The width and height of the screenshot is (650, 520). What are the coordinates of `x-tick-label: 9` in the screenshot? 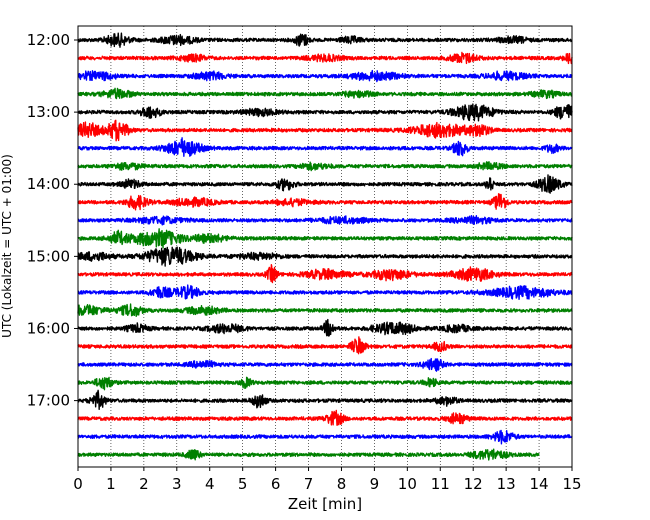 It's located at (375, 484).